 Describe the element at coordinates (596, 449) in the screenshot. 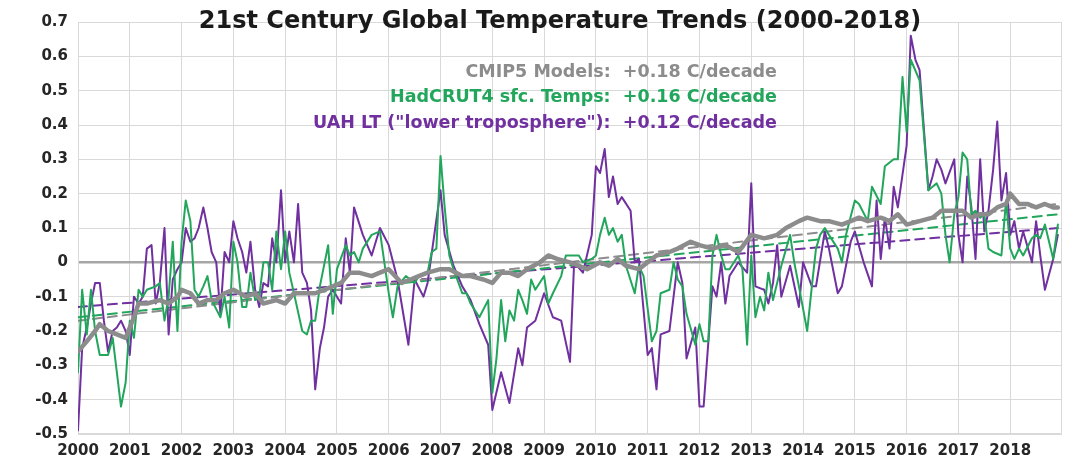

I see `x-tick-label: 2010` at that location.